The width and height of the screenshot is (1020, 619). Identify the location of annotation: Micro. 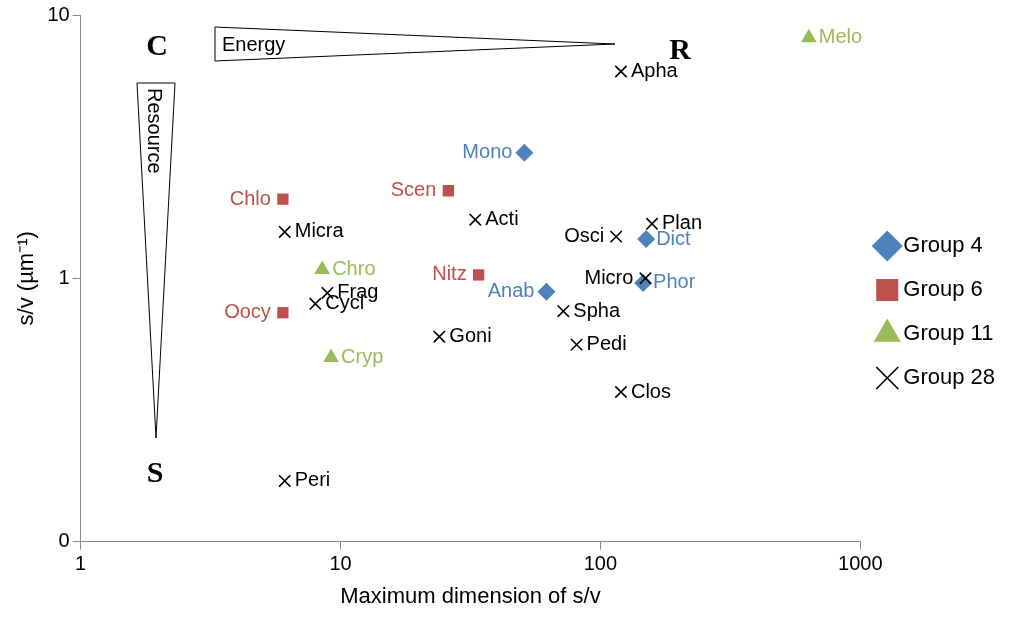
(609, 276).